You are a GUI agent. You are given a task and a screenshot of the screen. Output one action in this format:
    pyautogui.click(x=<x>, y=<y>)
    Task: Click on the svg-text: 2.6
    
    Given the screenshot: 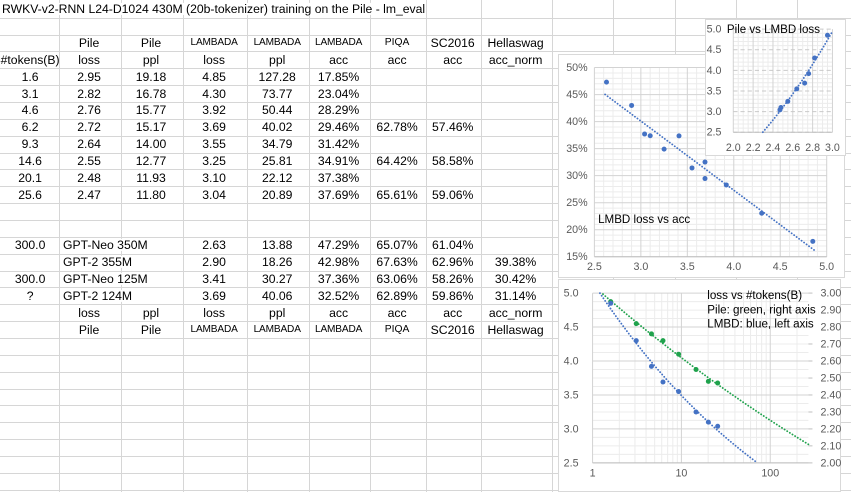 What is the action you would take?
    pyautogui.click(x=792, y=147)
    